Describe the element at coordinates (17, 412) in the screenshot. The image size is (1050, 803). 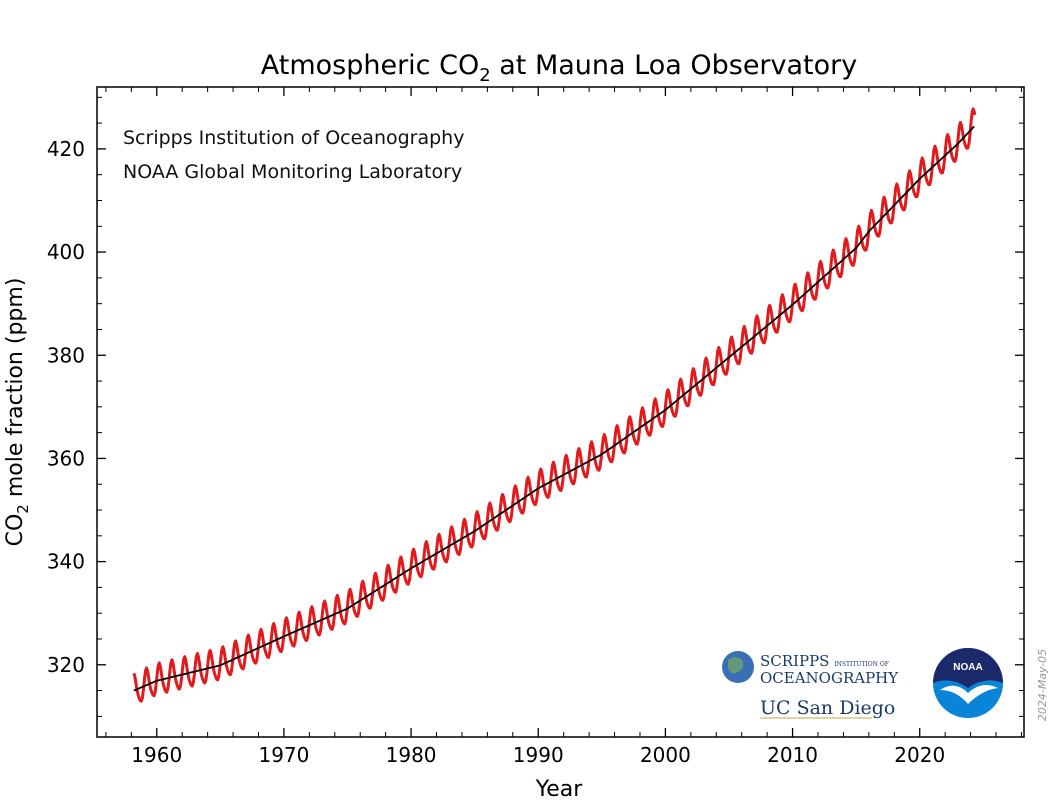
I see `y-axis-label: CO2 mole fraction (ppm)` at that location.